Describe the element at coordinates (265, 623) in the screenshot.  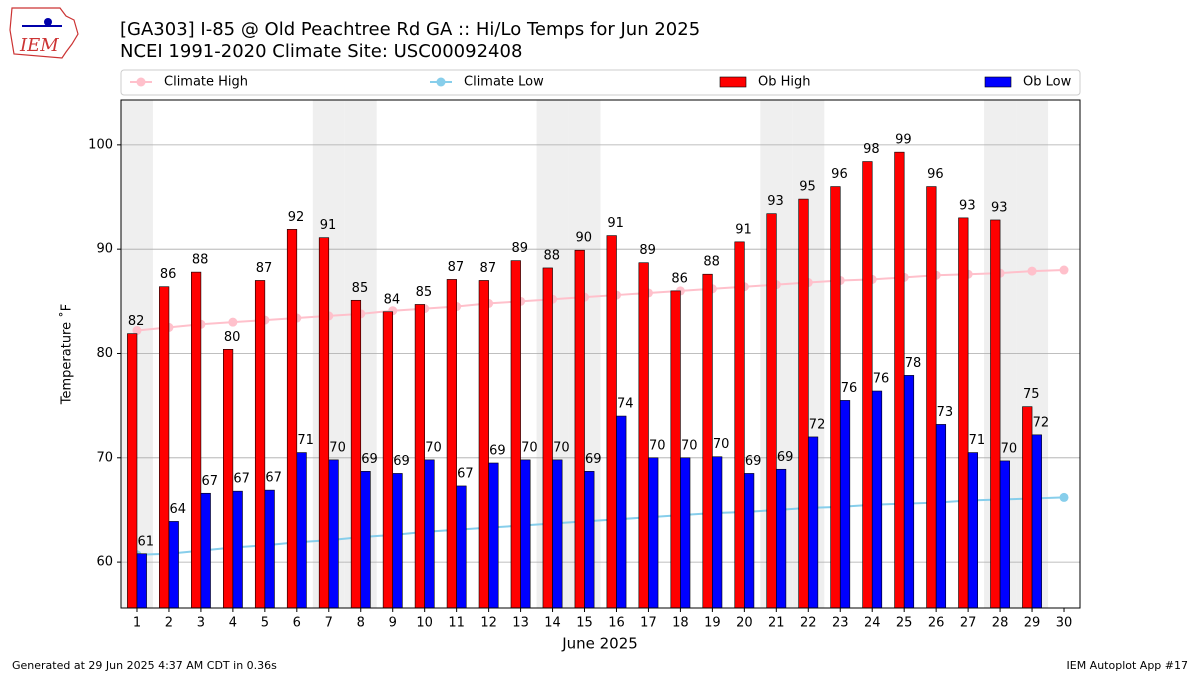
I see `x-tick-label: 5` at that location.